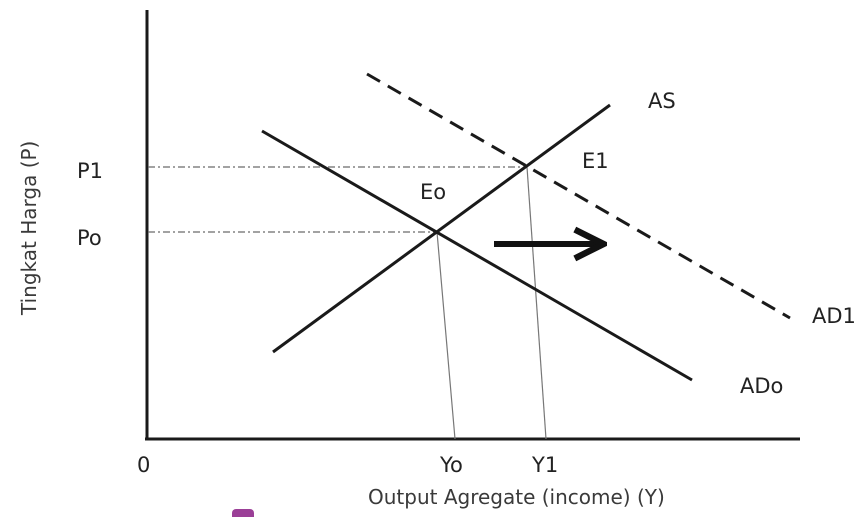 This screenshot has height=517, width=867. I want to click on p0-label: Po, so click(89, 238).